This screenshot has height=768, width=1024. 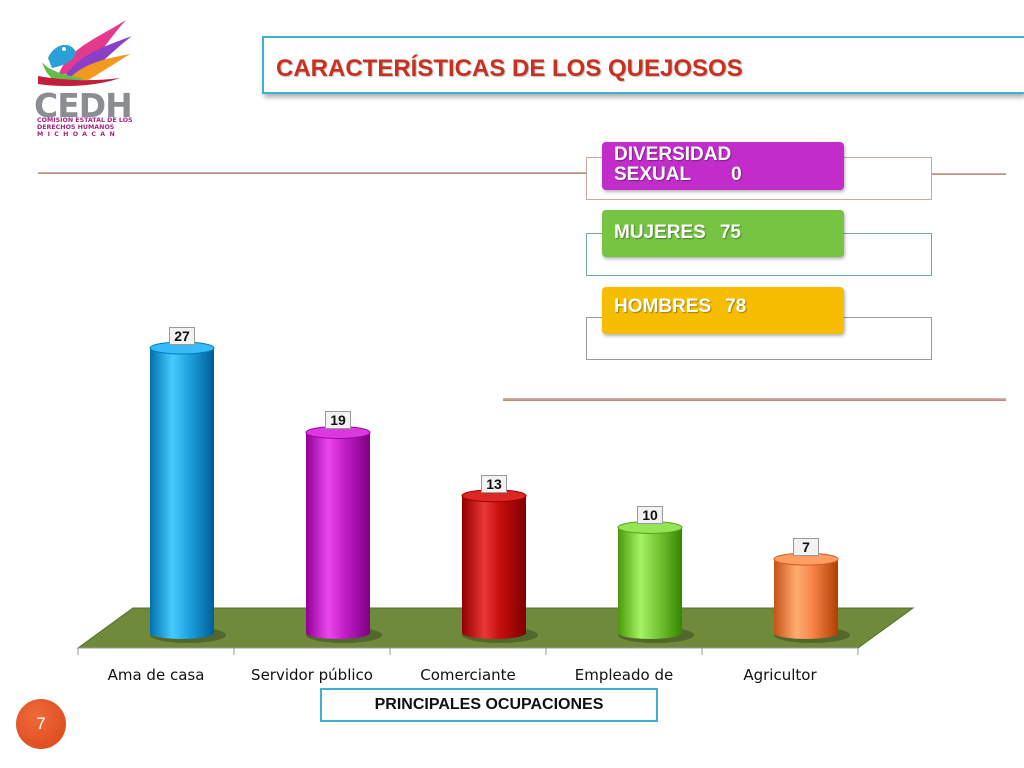 What do you see at coordinates (650, 515) in the screenshot?
I see `value-label: 10` at bounding box center [650, 515].